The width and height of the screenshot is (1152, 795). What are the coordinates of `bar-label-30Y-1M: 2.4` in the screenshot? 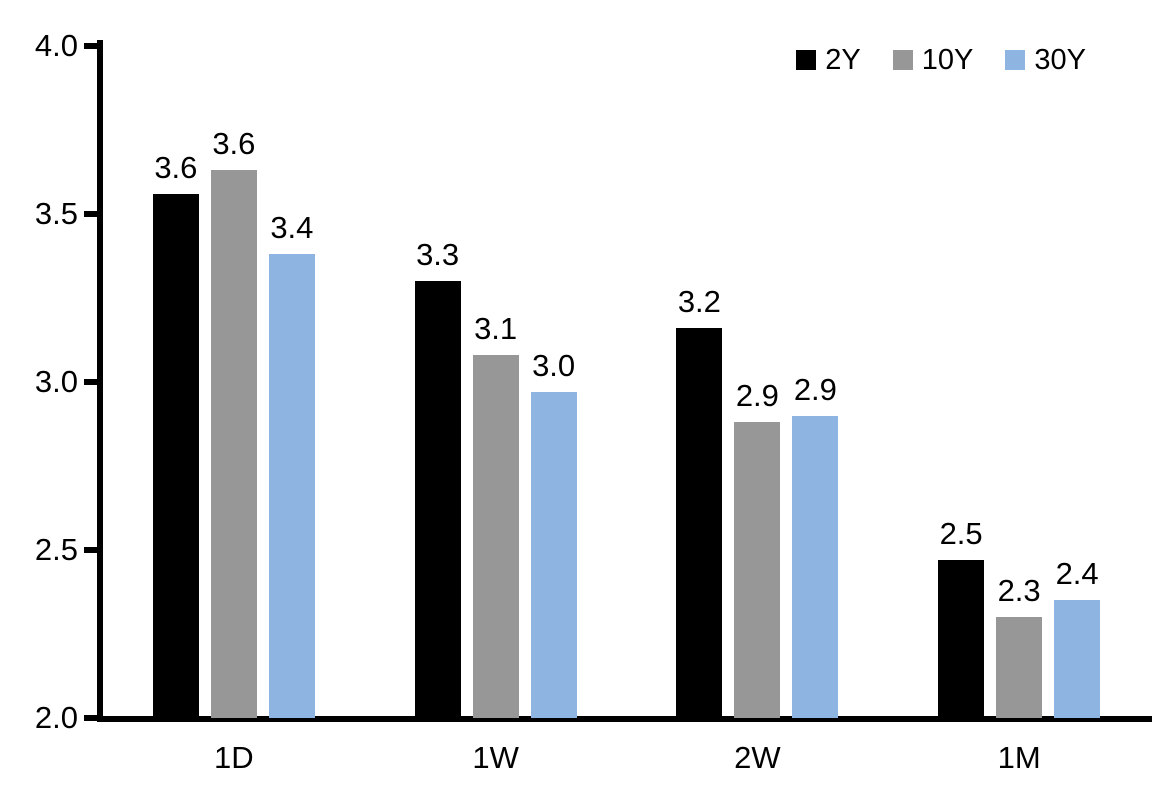 It's located at (1077, 574).